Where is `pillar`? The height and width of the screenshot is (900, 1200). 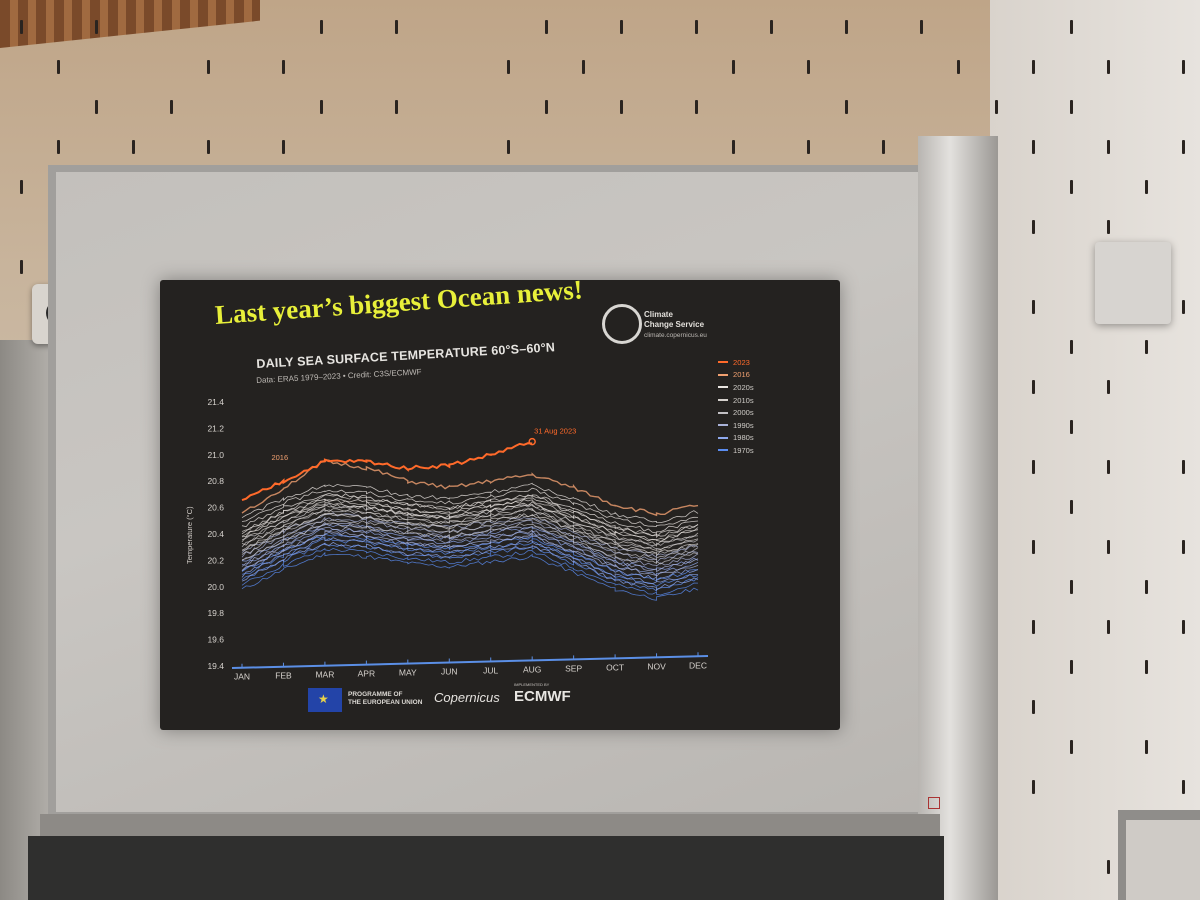
pillar is located at coordinates (958, 518).